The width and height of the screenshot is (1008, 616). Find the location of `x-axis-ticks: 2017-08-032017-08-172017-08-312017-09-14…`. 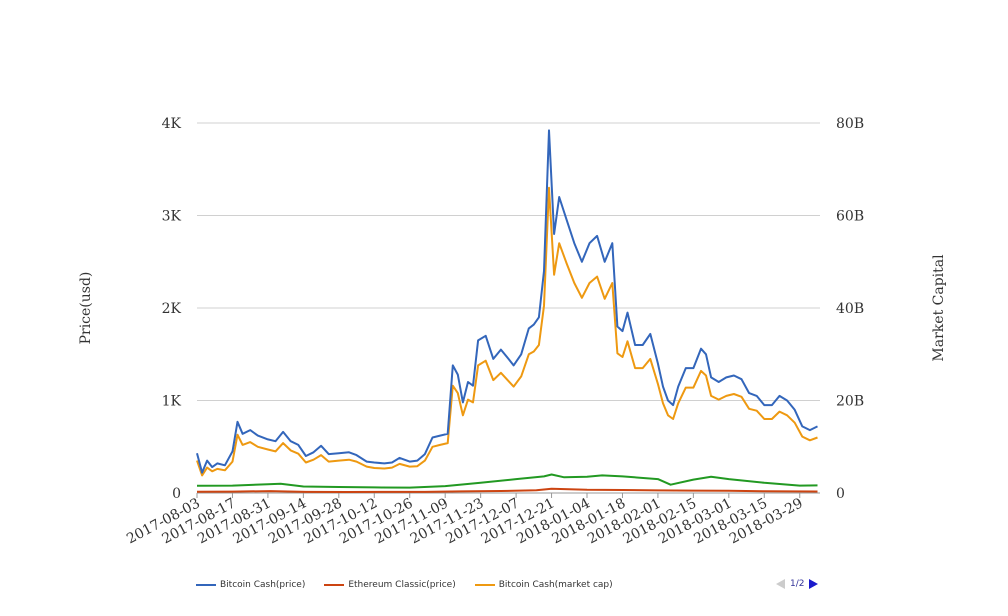

x-axis-ticks: 2017-08-032017-08-172017-08-312017-09-14… is located at coordinates (465, 520).